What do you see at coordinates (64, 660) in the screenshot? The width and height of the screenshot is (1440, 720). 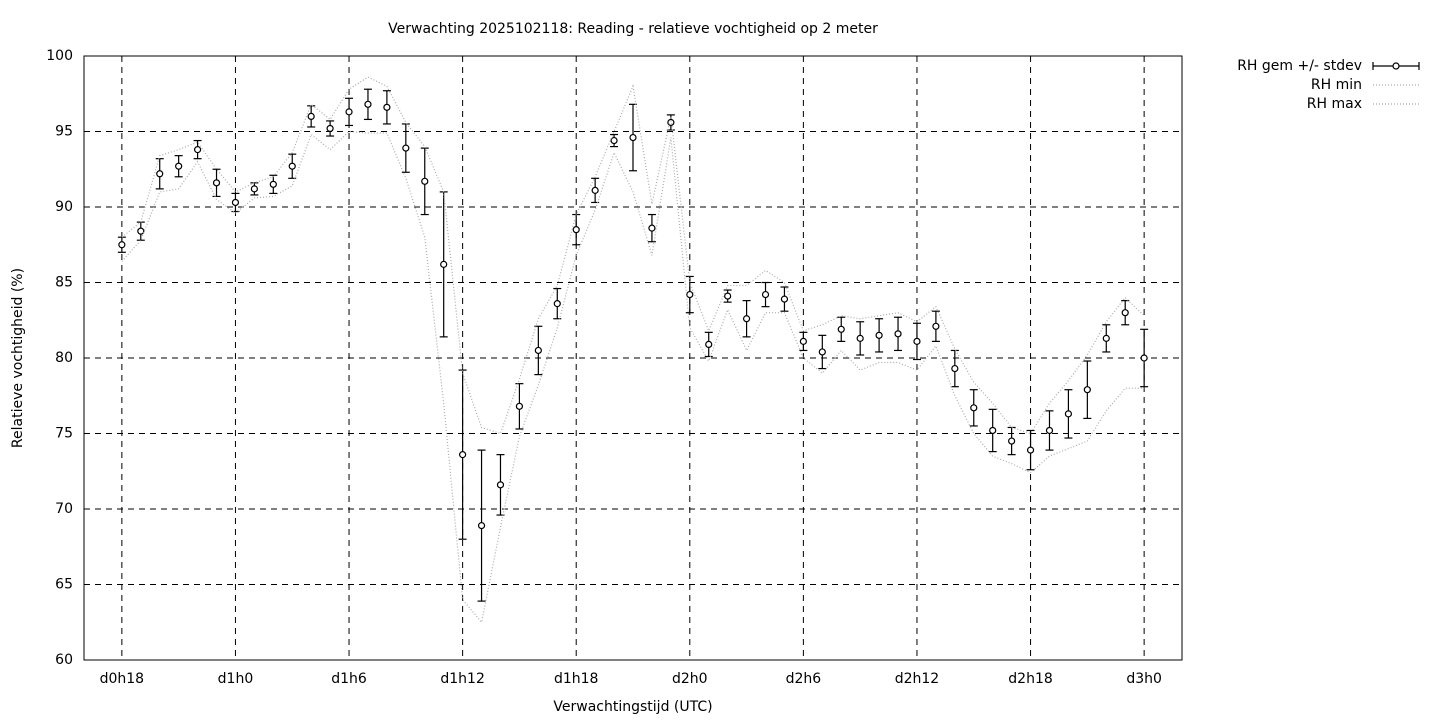 I see `y-tick-label: 60` at bounding box center [64, 660].